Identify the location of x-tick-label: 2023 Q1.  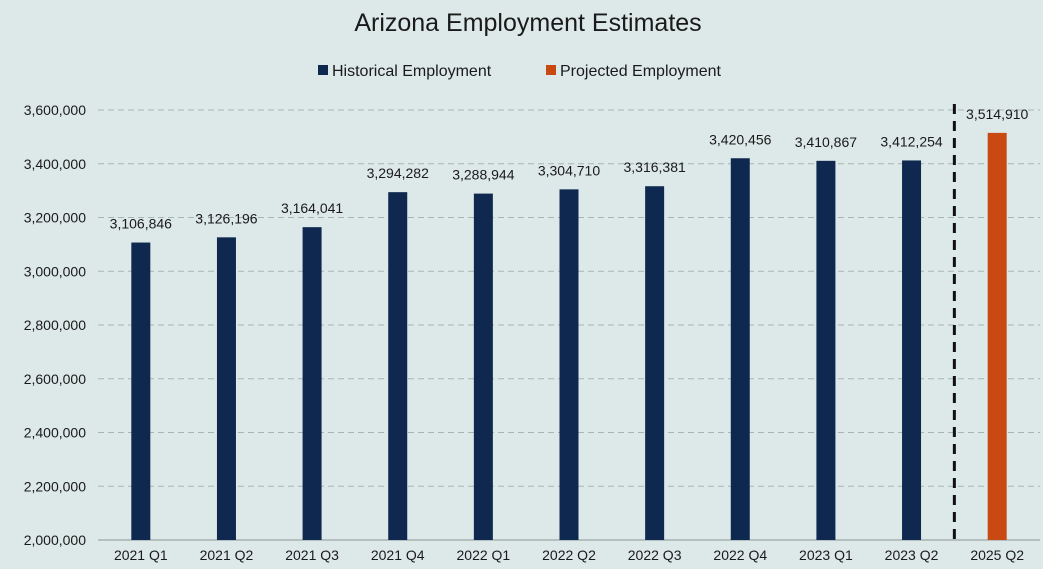
(826, 555).